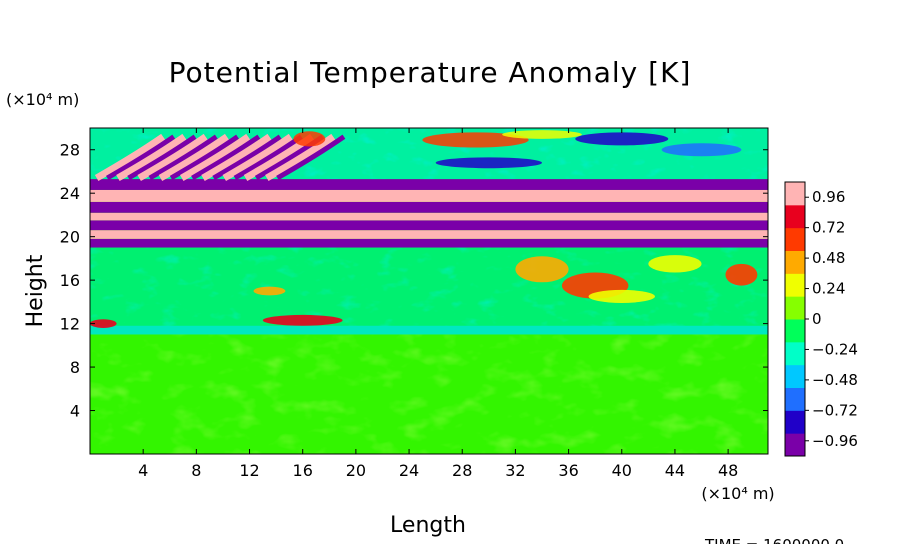 The height and width of the screenshot is (544, 904). I want to click on y-tick-label: 4, so click(75, 411).